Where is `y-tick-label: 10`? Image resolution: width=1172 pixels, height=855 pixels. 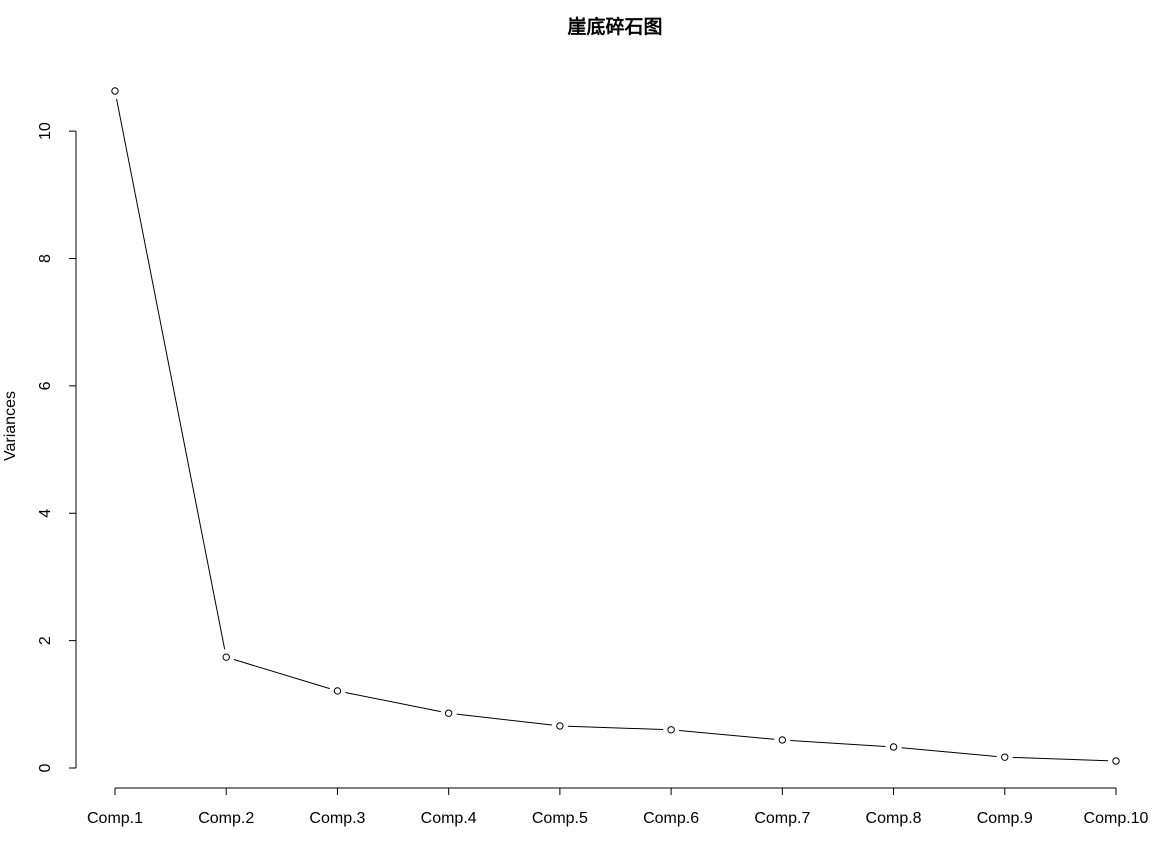 y-tick-label: 10 is located at coordinates (45, 131).